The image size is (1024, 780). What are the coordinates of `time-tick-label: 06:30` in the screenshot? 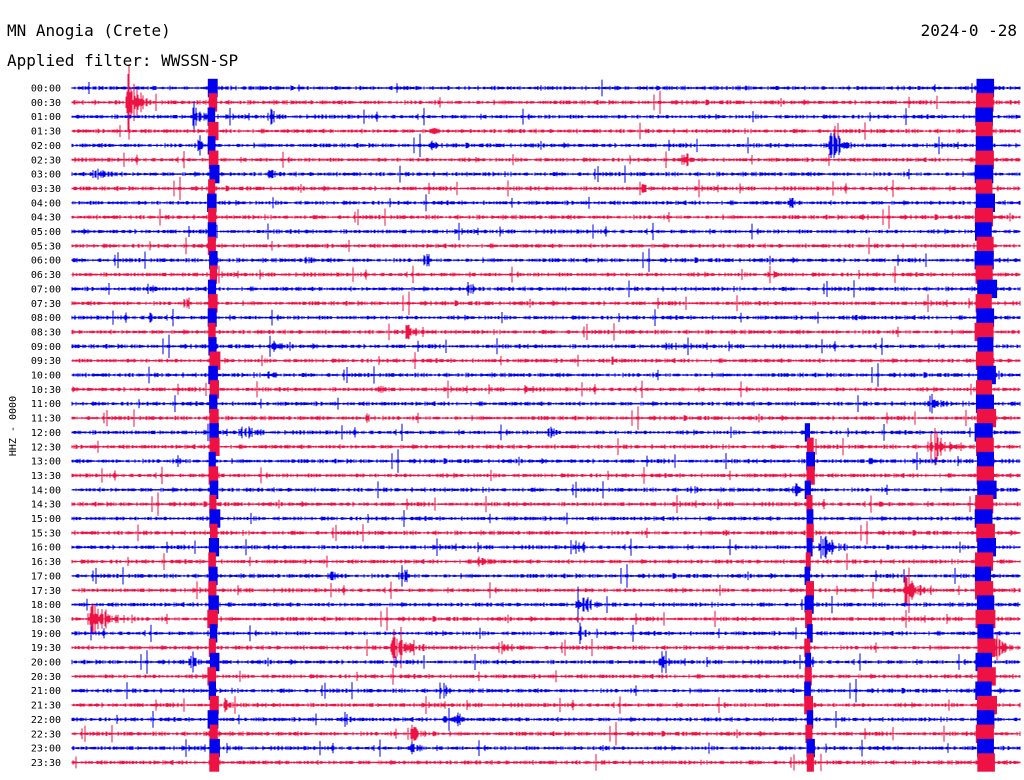 It's located at (46, 275).